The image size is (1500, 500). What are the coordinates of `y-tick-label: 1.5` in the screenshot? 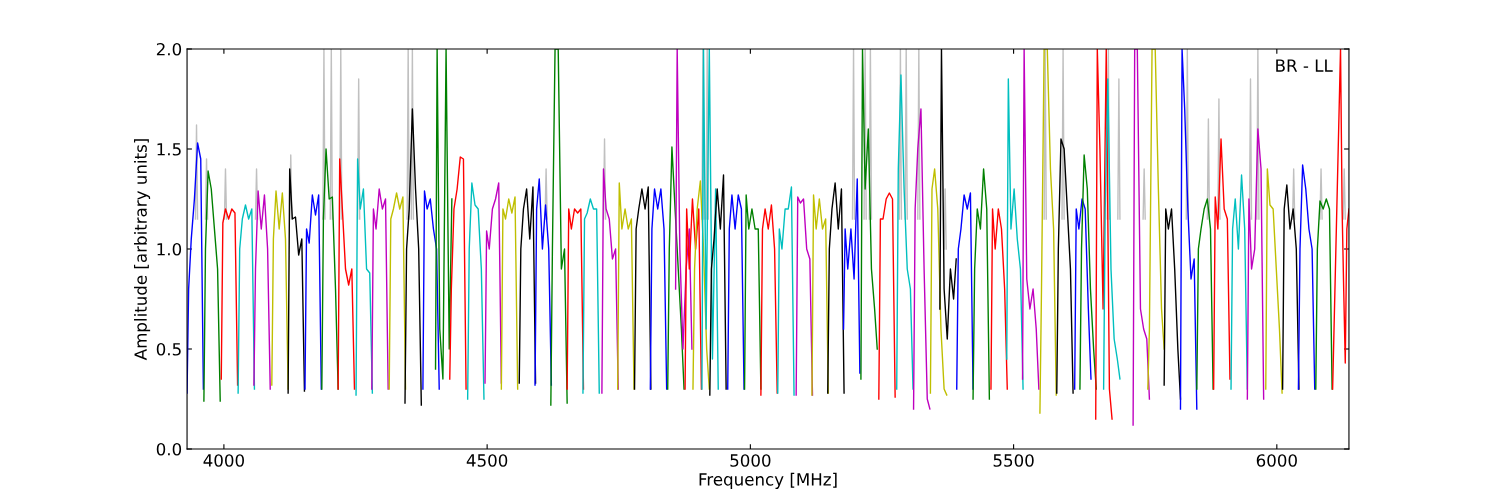 It's located at (169, 149).